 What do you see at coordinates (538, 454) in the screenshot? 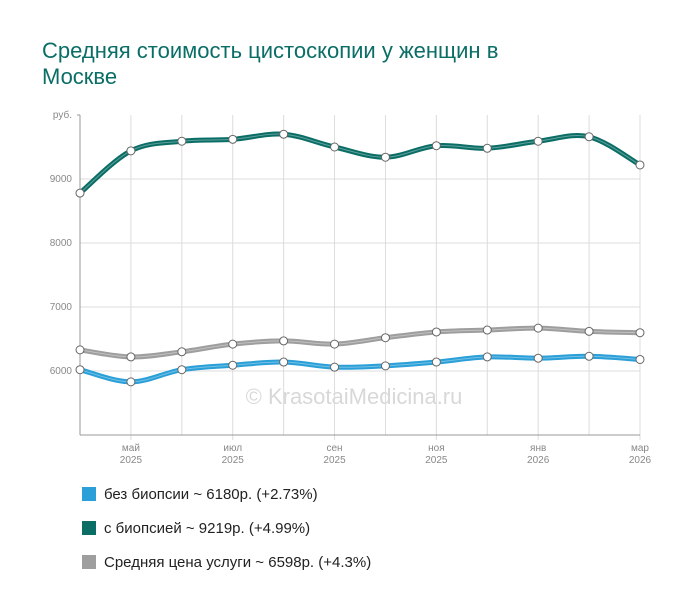
I see `x-tick-label: янв 2026` at bounding box center [538, 454].